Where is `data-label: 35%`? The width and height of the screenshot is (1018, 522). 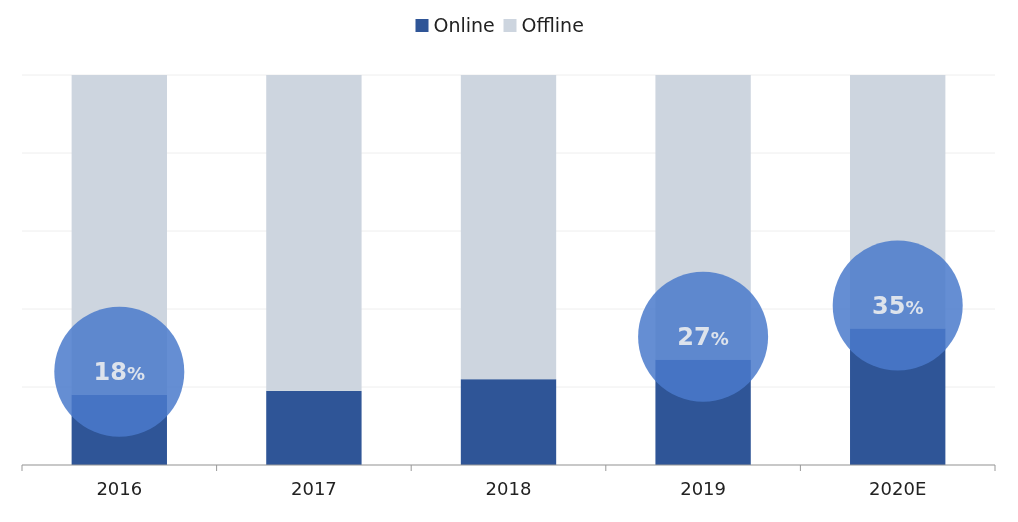 data-label: 35% is located at coordinates (897, 305).